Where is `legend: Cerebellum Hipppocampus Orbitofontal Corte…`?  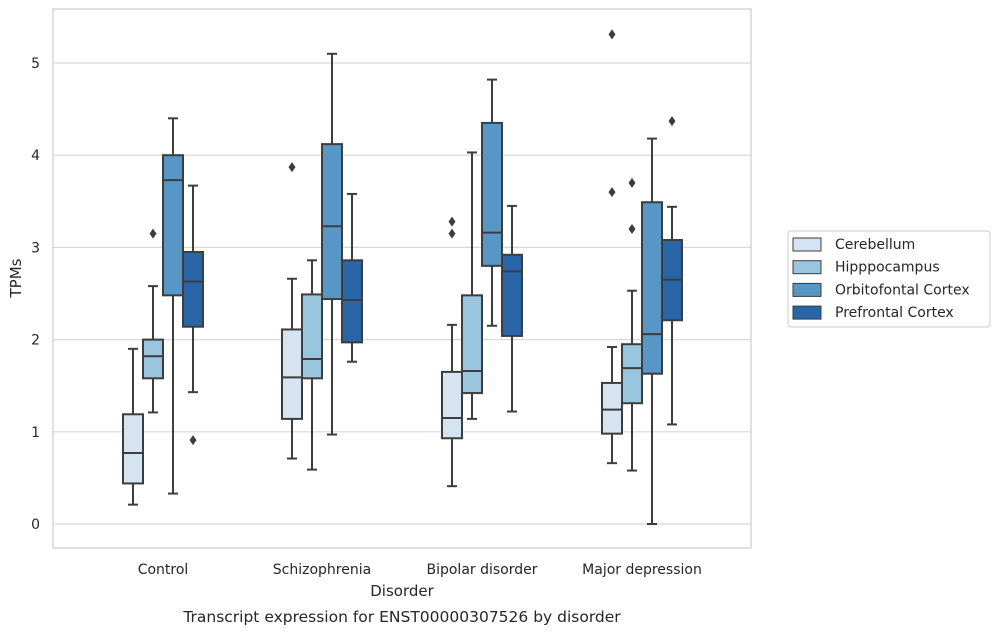
legend: Cerebellum Hipppocampus Orbitofontal Corte… is located at coordinates (889, 279).